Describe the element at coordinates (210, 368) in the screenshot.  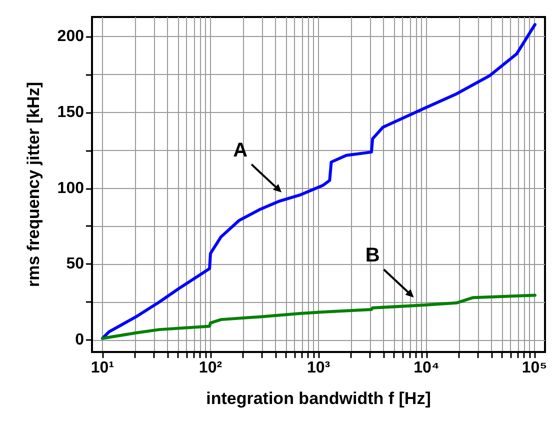
I see `x-tick-label: 10²` at that location.